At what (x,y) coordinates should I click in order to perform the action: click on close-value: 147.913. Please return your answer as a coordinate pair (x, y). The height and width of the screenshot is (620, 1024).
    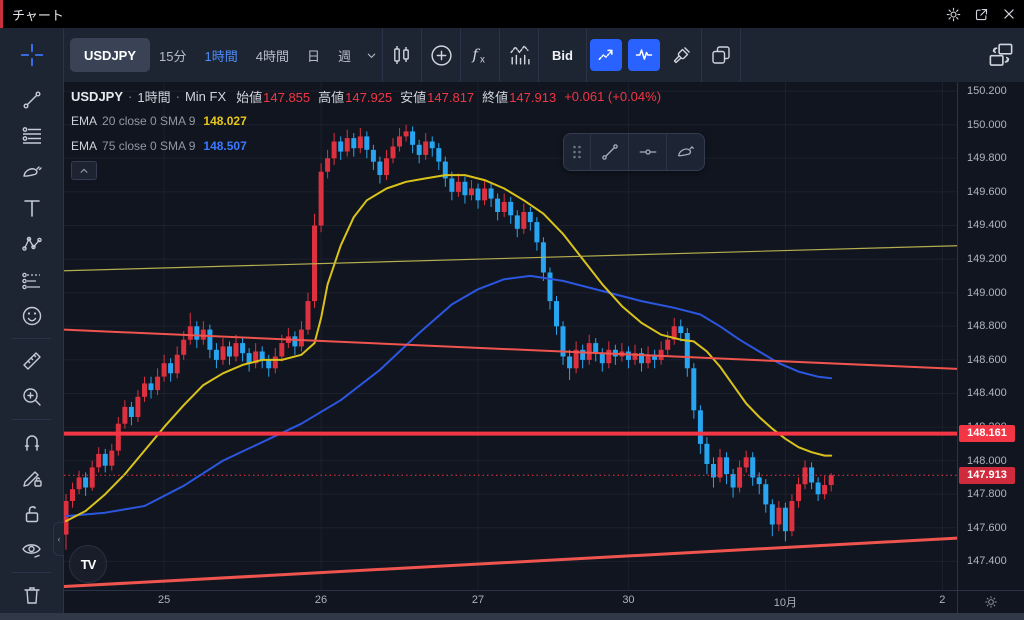
    Looking at the image, I should click on (533, 97).